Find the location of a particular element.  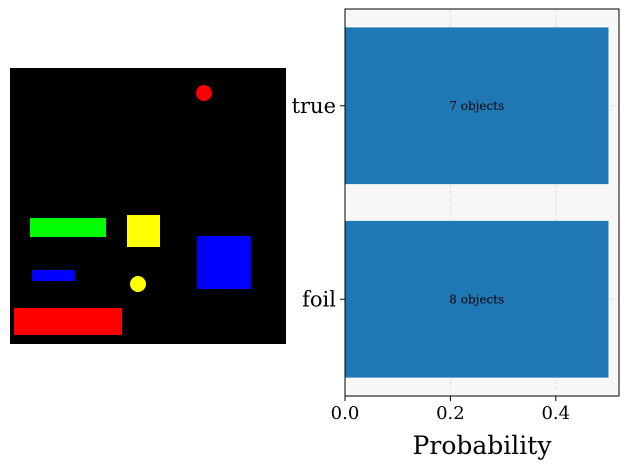

bar-labels-group: 7 objects 8 objects is located at coordinates (476, 203).